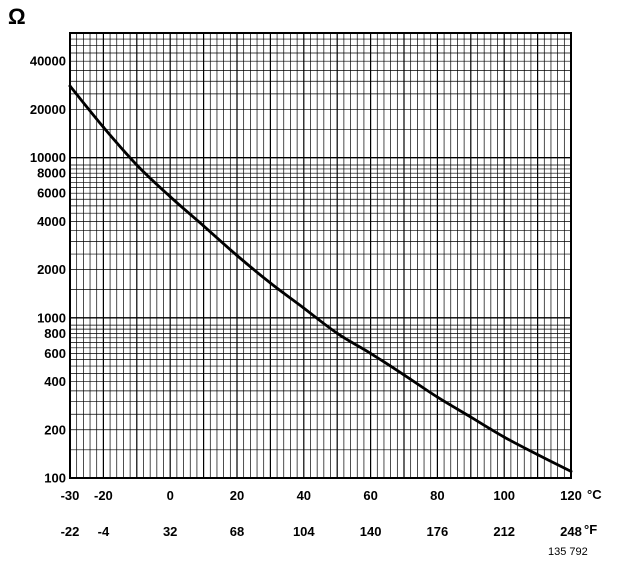 This screenshot has height=566, width=624. Describe the element at coordinates (55, 478) in the screenshot. I see `y-tick-label: 100` at that location.